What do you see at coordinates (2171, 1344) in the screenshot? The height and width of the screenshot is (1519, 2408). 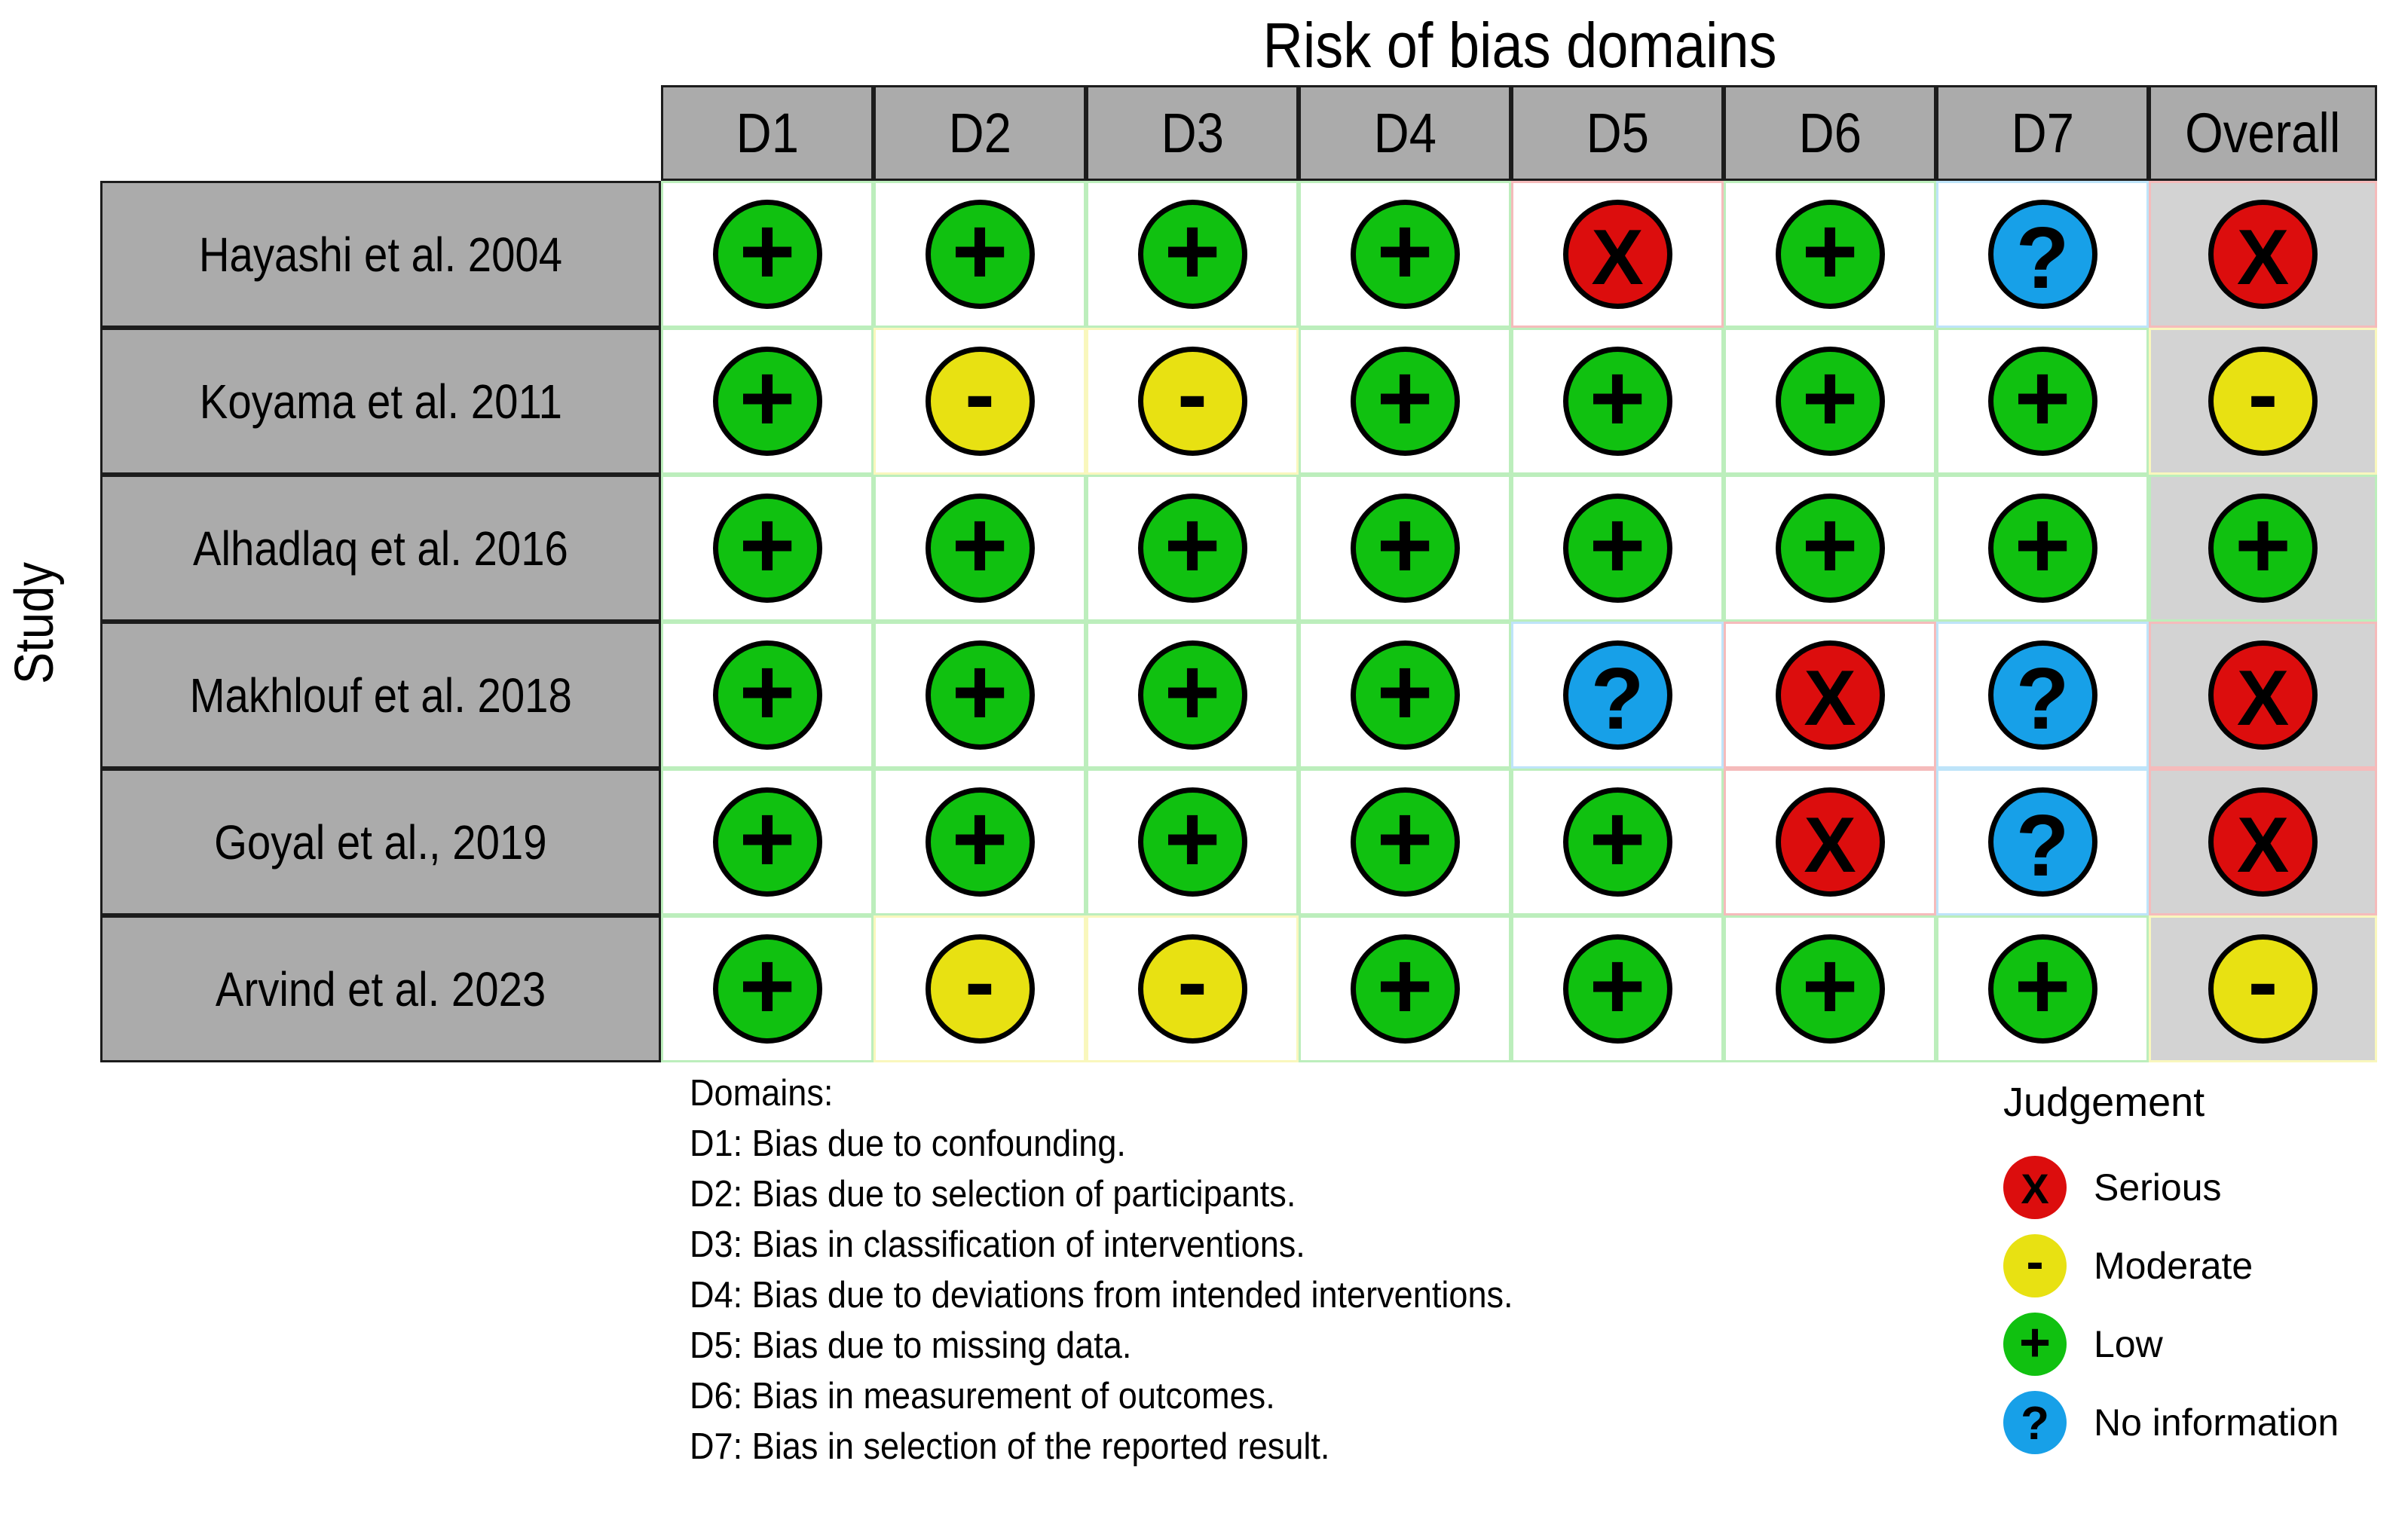 I see `legend-item-low: + Low` at bounding box center [2171, 1344].